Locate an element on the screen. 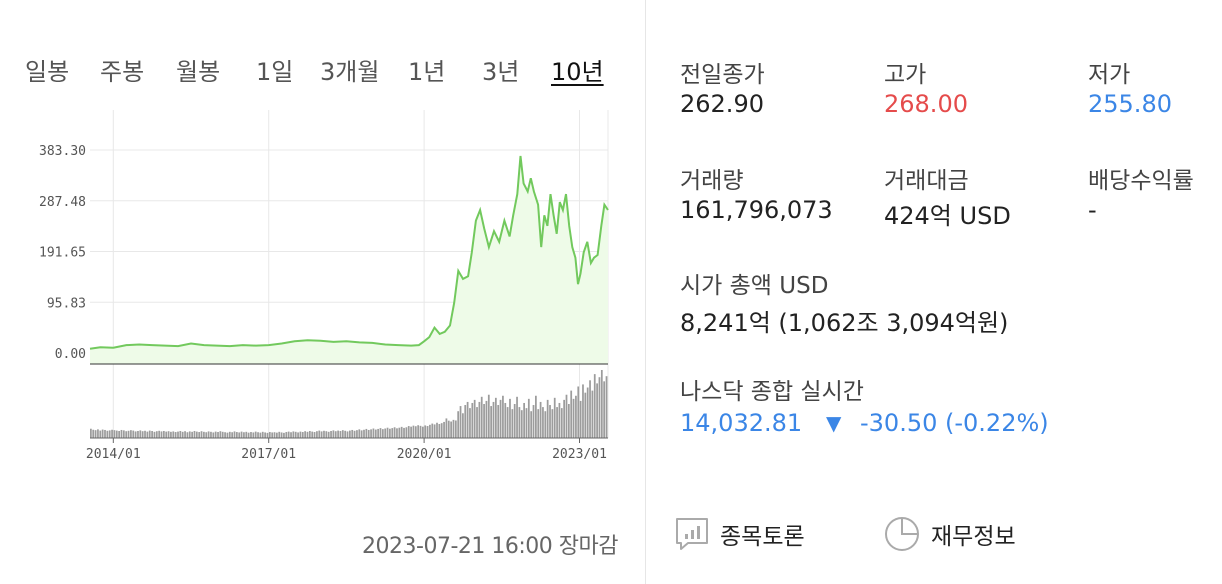 Image resolution: width=1222 pixels, height=584 pixels. nasdaq-change: -30.50 (-0.22%) is located at coordinates (954, 423).